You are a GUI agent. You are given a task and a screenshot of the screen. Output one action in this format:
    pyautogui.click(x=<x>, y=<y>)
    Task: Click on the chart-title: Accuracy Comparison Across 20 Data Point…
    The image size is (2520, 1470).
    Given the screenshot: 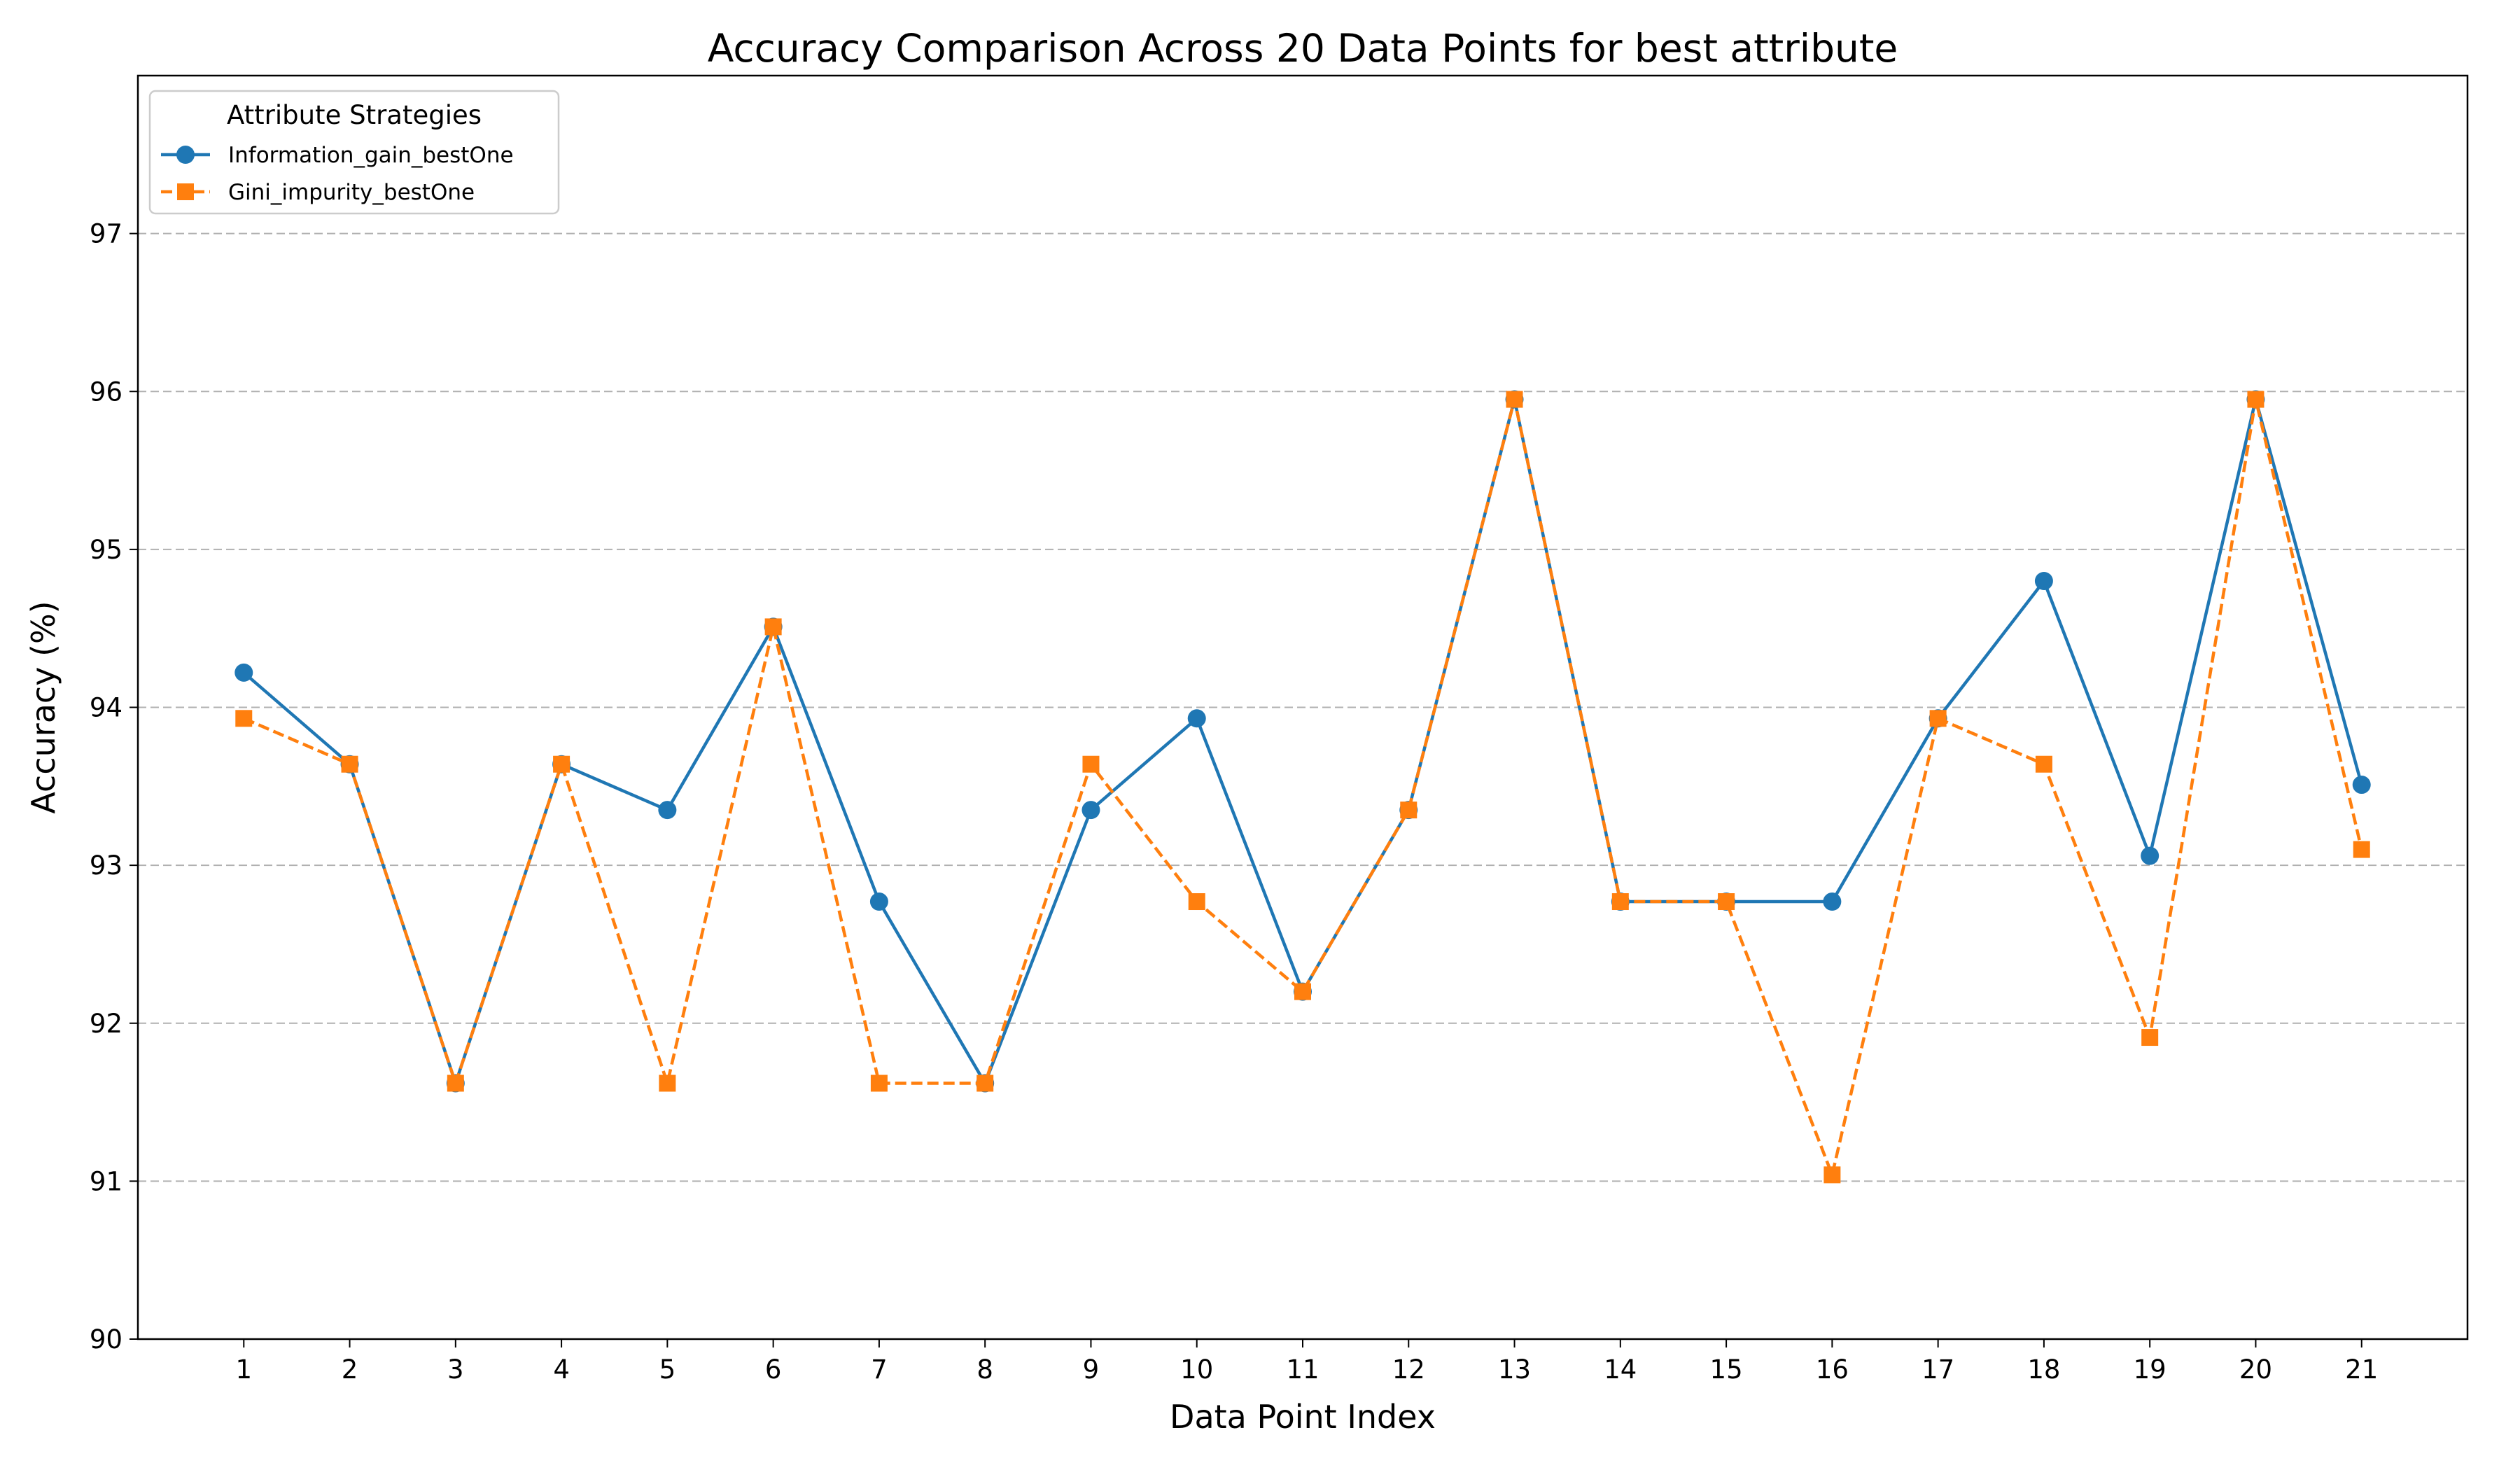 What is the action you would take?
    pyautogui.click(x=1303, y=48)
    